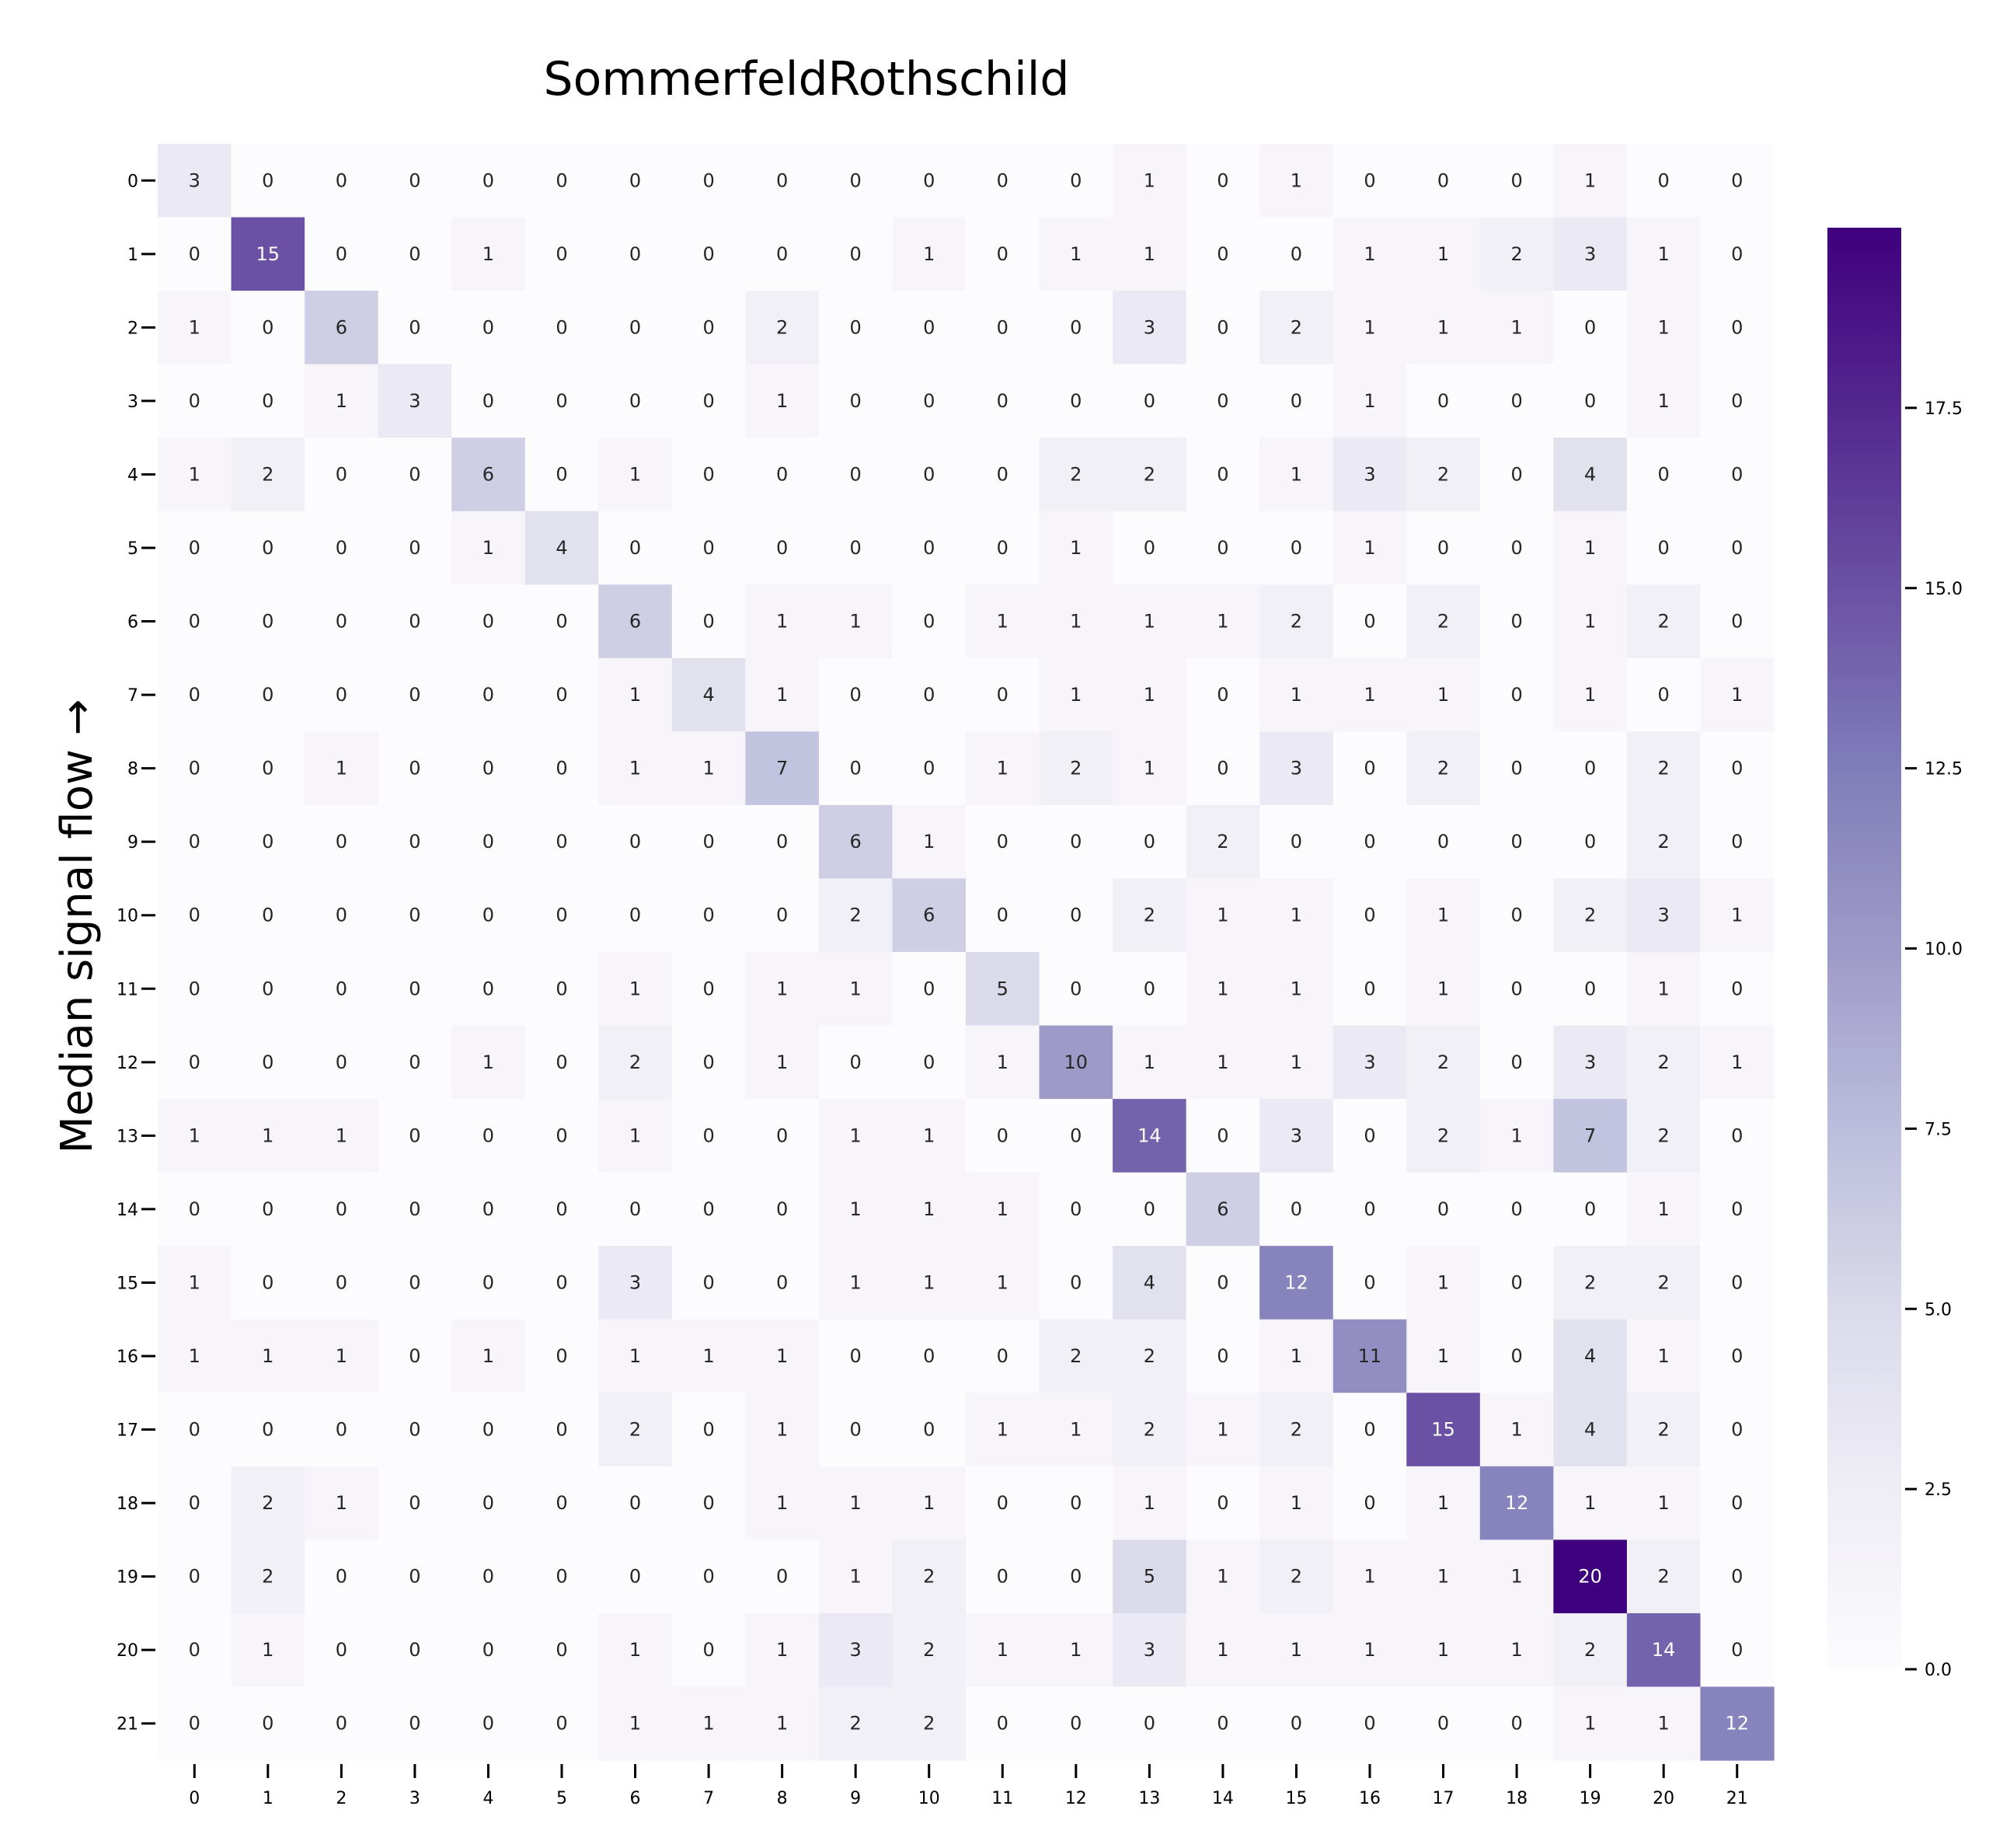 This screenshot has height=1848, width=2010. I want to click on x-tick-label: 0, so click(194, 1798).